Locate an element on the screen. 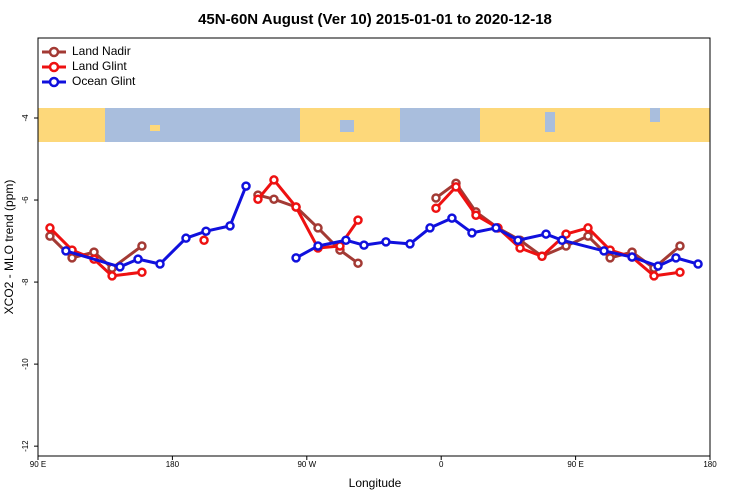 This screenshot has width=750, height=500. legend-label: Land Glint is located at coordinates (99, 66).